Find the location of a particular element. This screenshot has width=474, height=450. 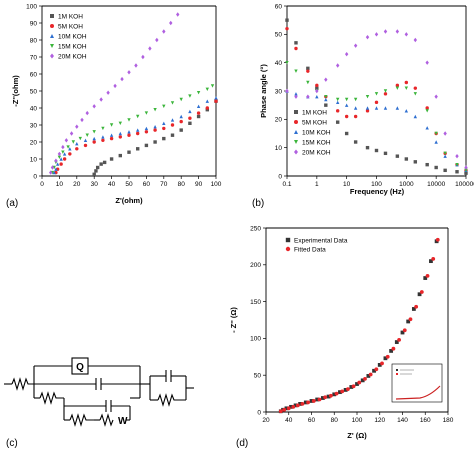

y-tick-label: 20 is located at coordinates (34, 142).